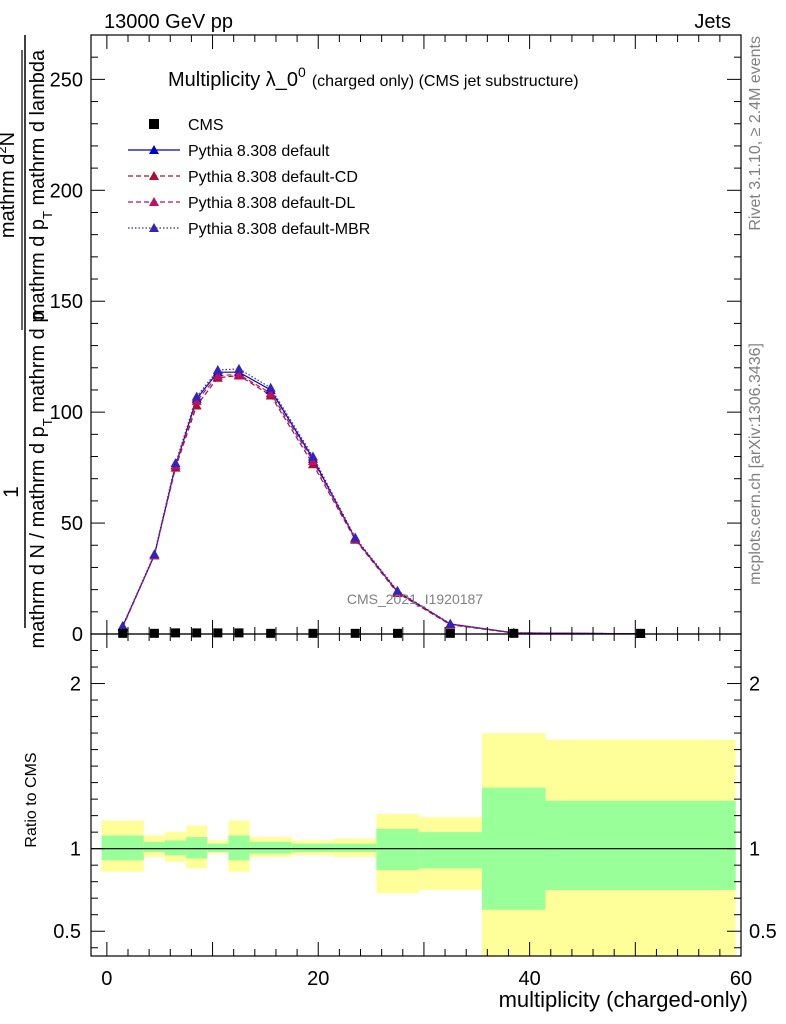 This screenshot has width=786, height=1024. Describe the element at coordinates (66, 302) in the screenshot. I see `main-ytick-label: 150` at that location.